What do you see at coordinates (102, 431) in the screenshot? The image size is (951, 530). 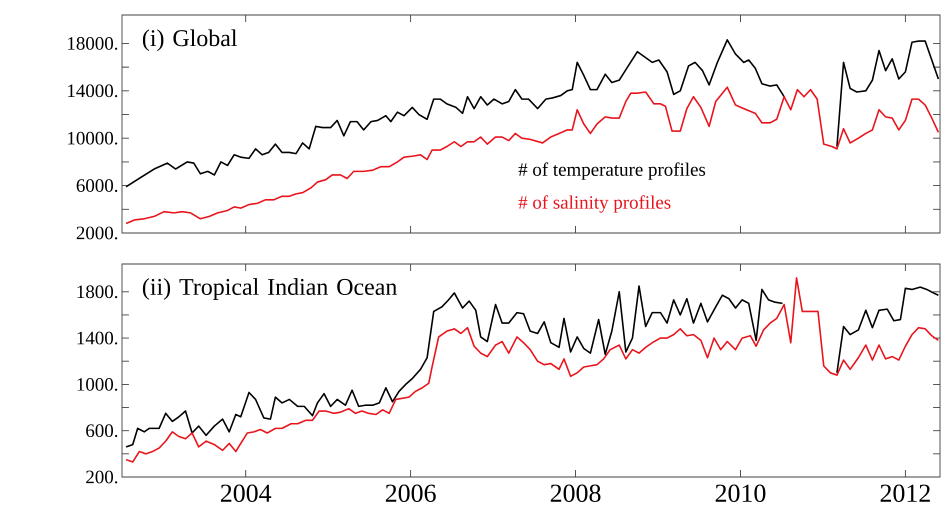 I see `y-tick-label: 600.` at bounding box center [102, 431].